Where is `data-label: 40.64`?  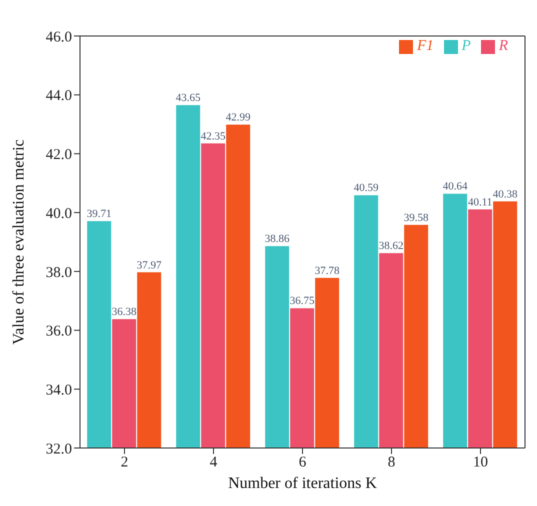
data-label: 40.64 is located at coordinates (455, 186).